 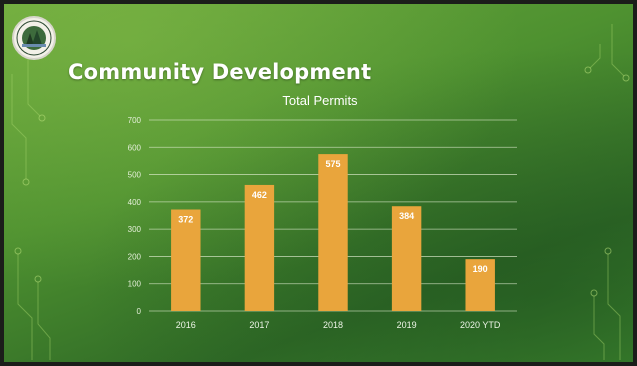 What do you see at coordinates (135, 202) in the screenshot?
I see `y-tick-label: 400` at bounding box center [135, 202].